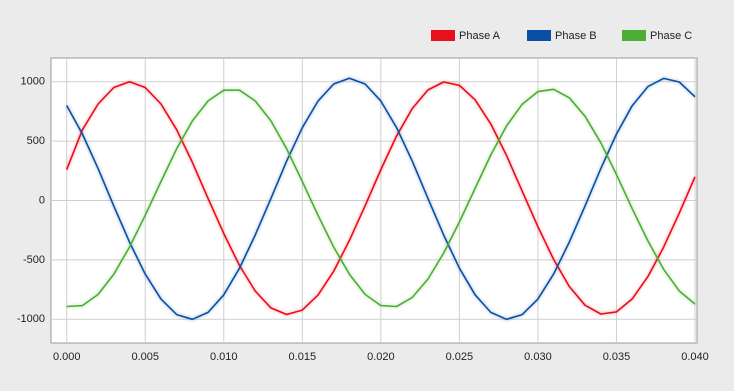  Describe the element at coordinates (224, 357) in the screenshot. I see `x-tick-label: 0.010` at that location.